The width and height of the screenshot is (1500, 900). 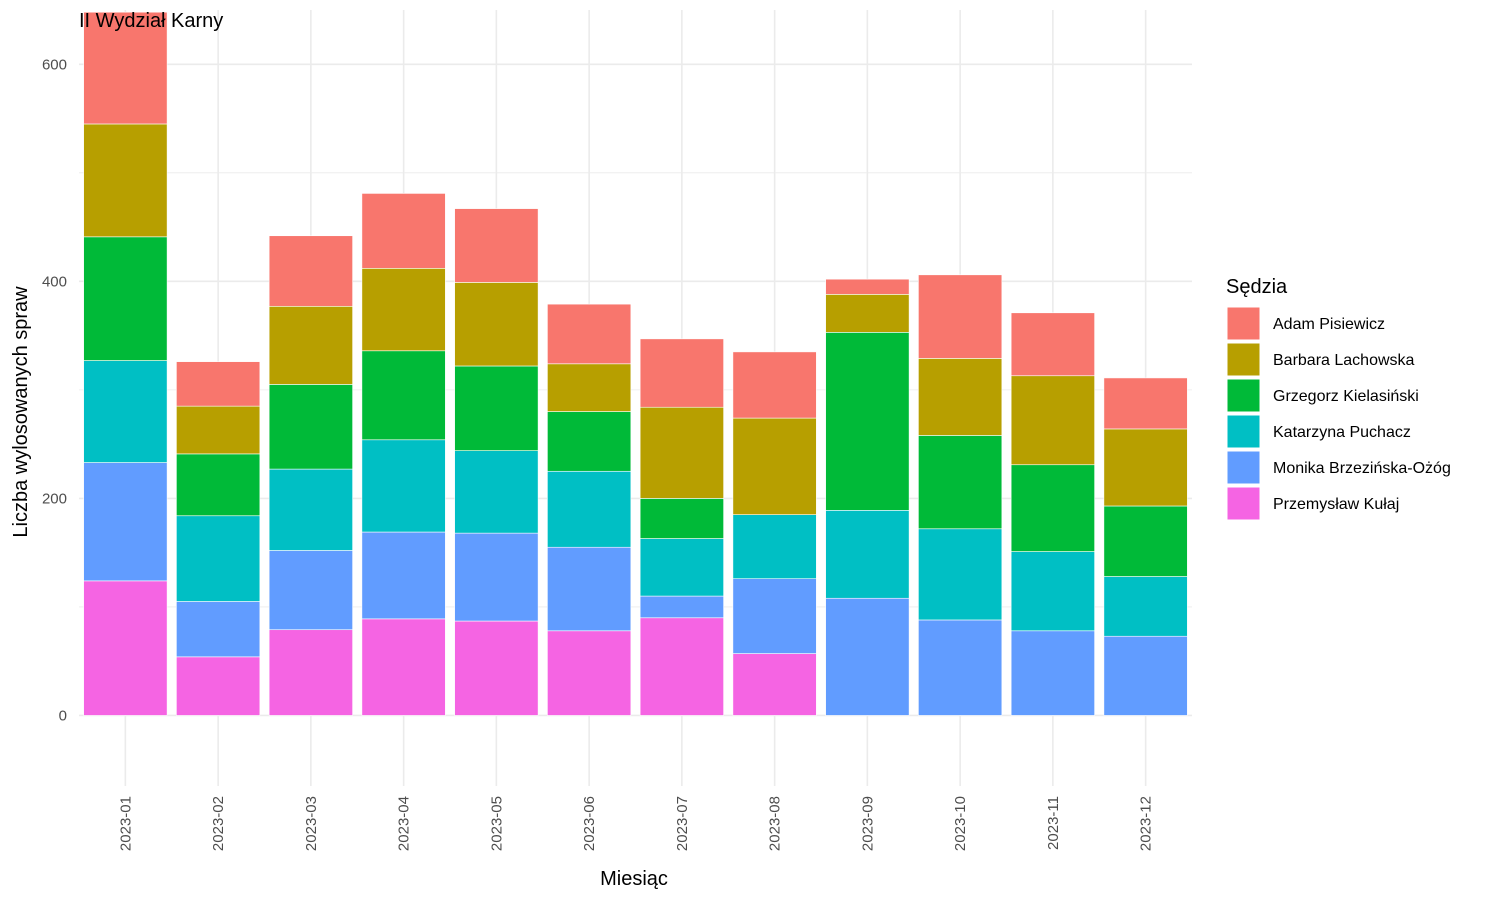 I want to click on x-axis-title: Miesiąc, so click(x=634, y=879).